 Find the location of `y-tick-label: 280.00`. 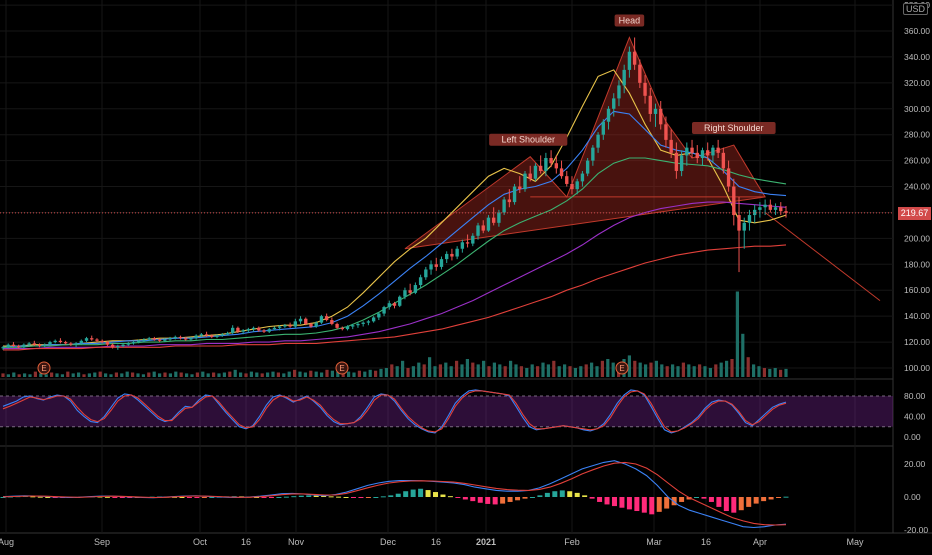

y-tick-label: 280.00 is located at coordinates (917, 135).